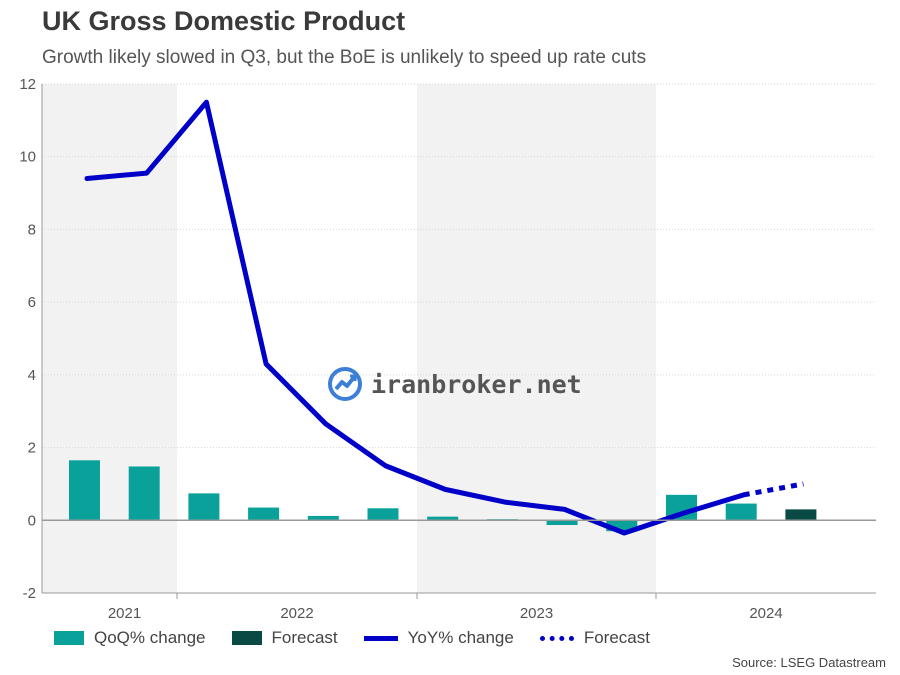 The image size is (900, 675). What do you see at coordinates (345, 384) in the screenshot?
I see `watermark-logo-icon` at bounding box center [345, 384].